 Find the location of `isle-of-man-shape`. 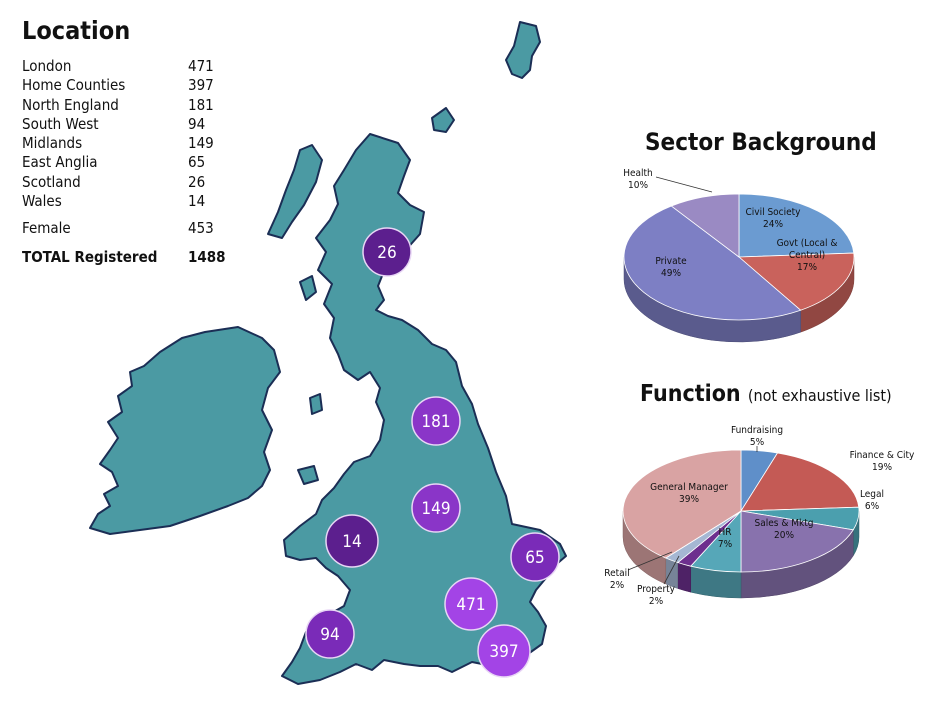

isle-of-man-shape is located at coordinates (316, 404).